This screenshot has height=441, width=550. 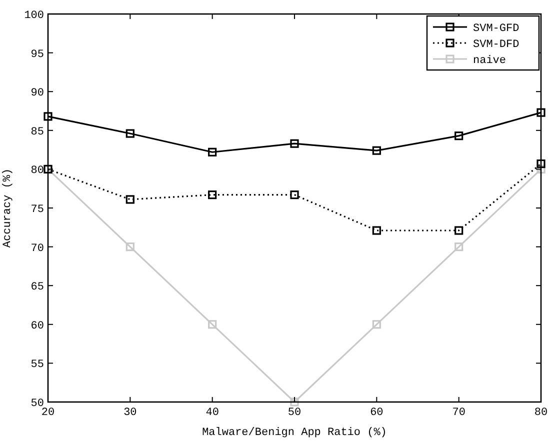 I want to click on y-tick-label: 100, so click(x=34, y=16).